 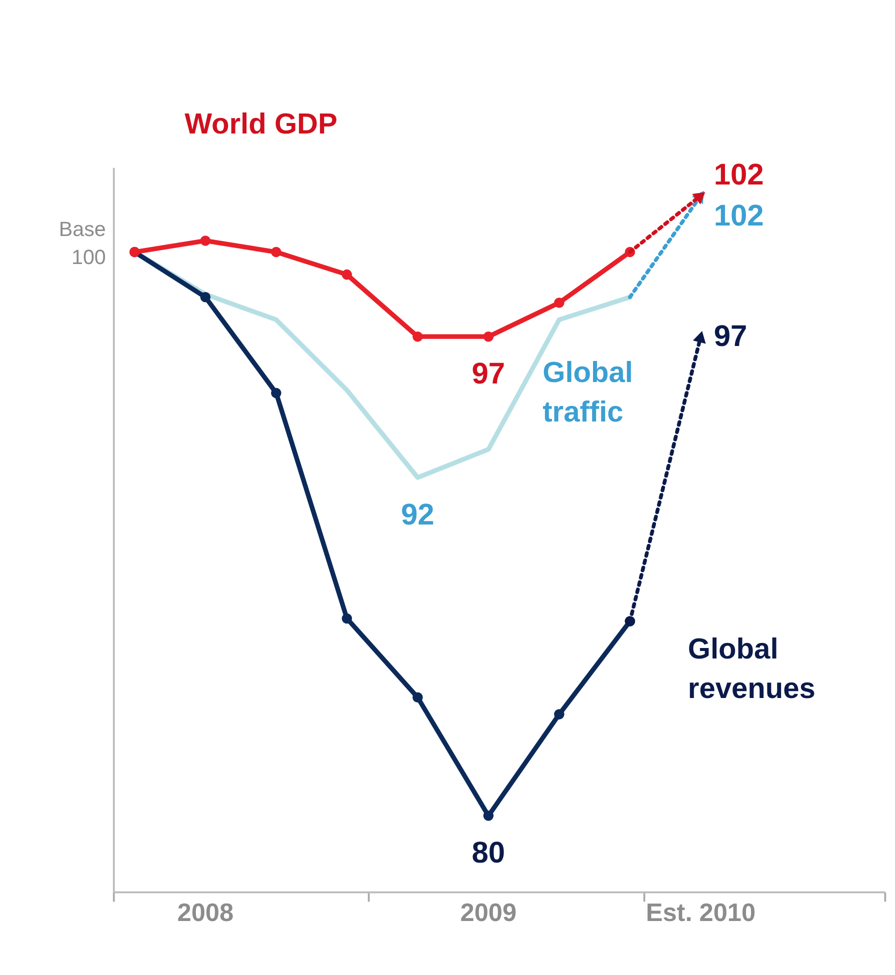 What do you see at coordinates (205, 912) in the screenshot?
I see `x-tick-label: 2008` at bounding box center [205, 912].